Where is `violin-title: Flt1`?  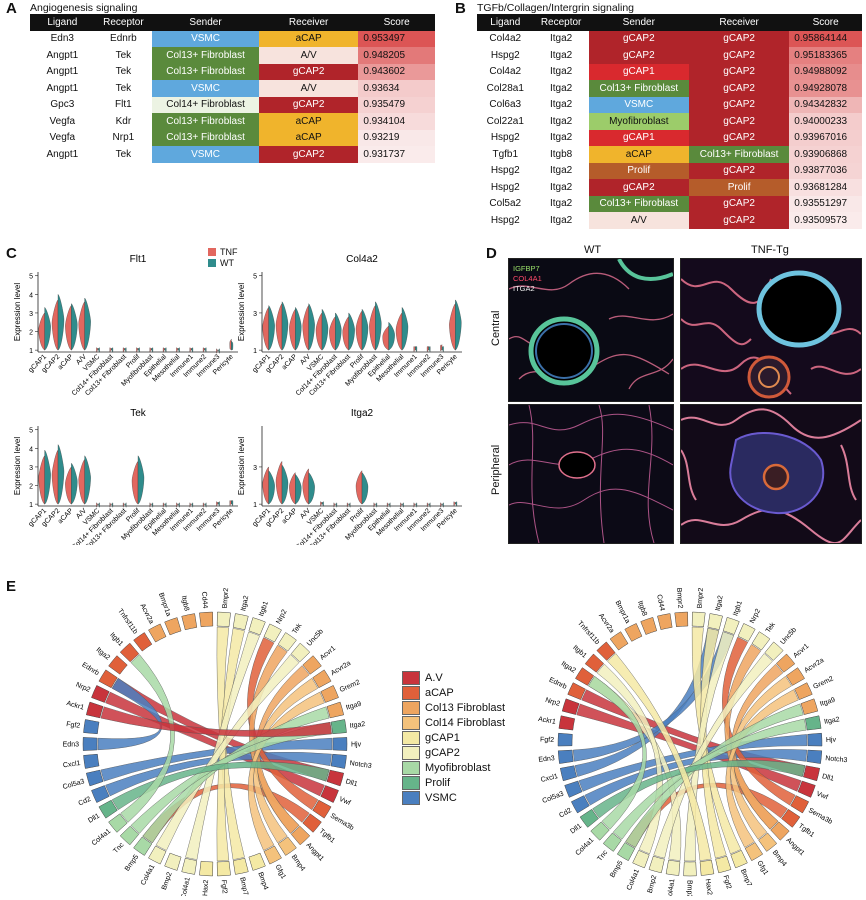 violin-title: Flt1 is located at coordinates (138, 259).